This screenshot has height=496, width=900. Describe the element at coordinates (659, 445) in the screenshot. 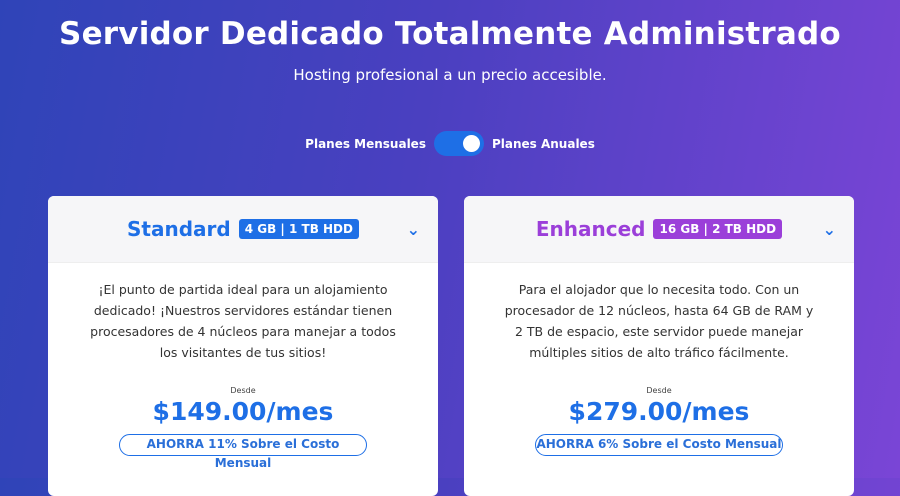

I see `savings-badge: AHORRA 6% Sobre el Costo Mensual` at that location.